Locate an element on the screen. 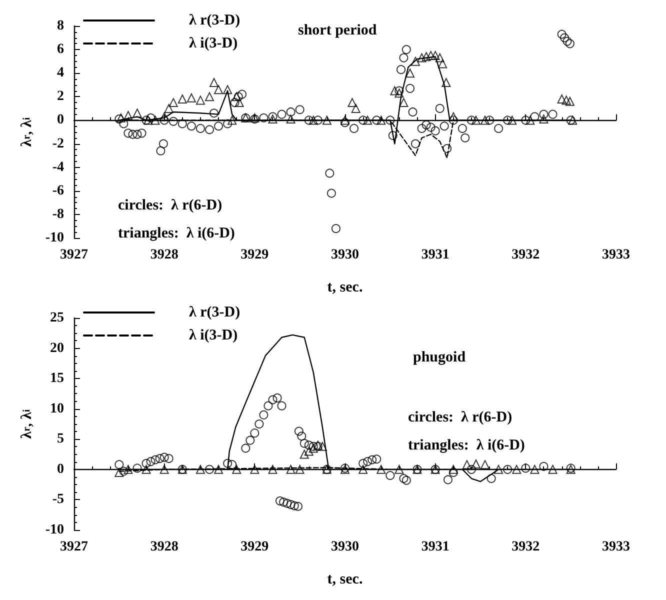 Image resolution: width=666 pixels, height=600 pixels. y-tick-label: -4 is located at coordinates (58, 167).